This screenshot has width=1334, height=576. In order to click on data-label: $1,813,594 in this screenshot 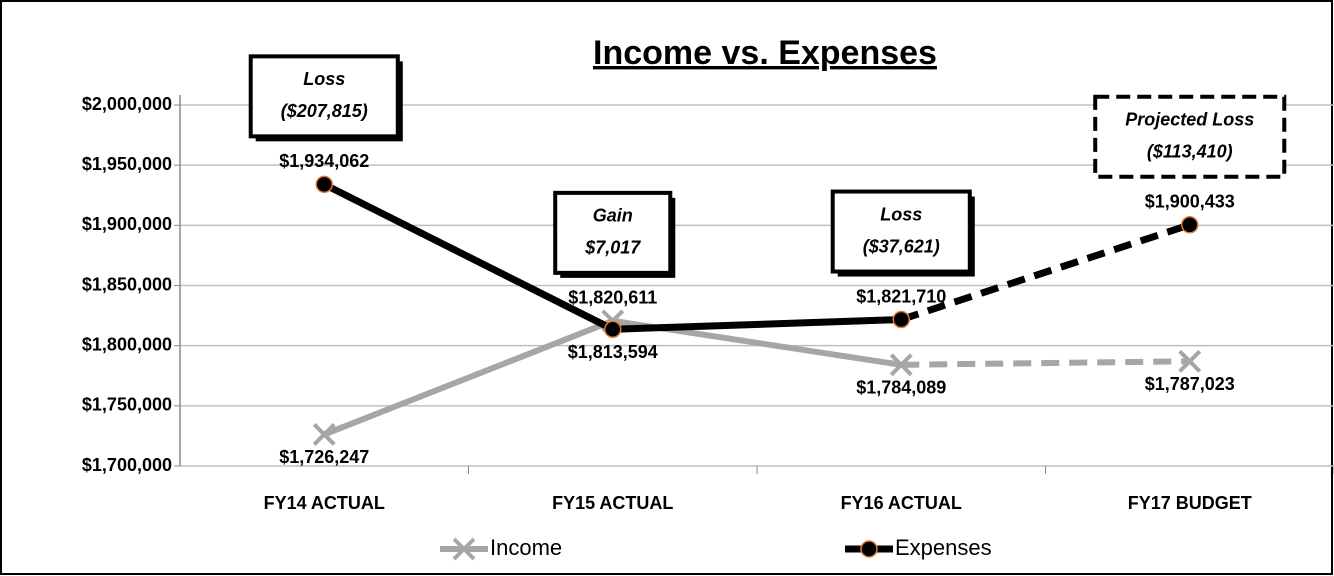, I will do `click(613, 352)`.